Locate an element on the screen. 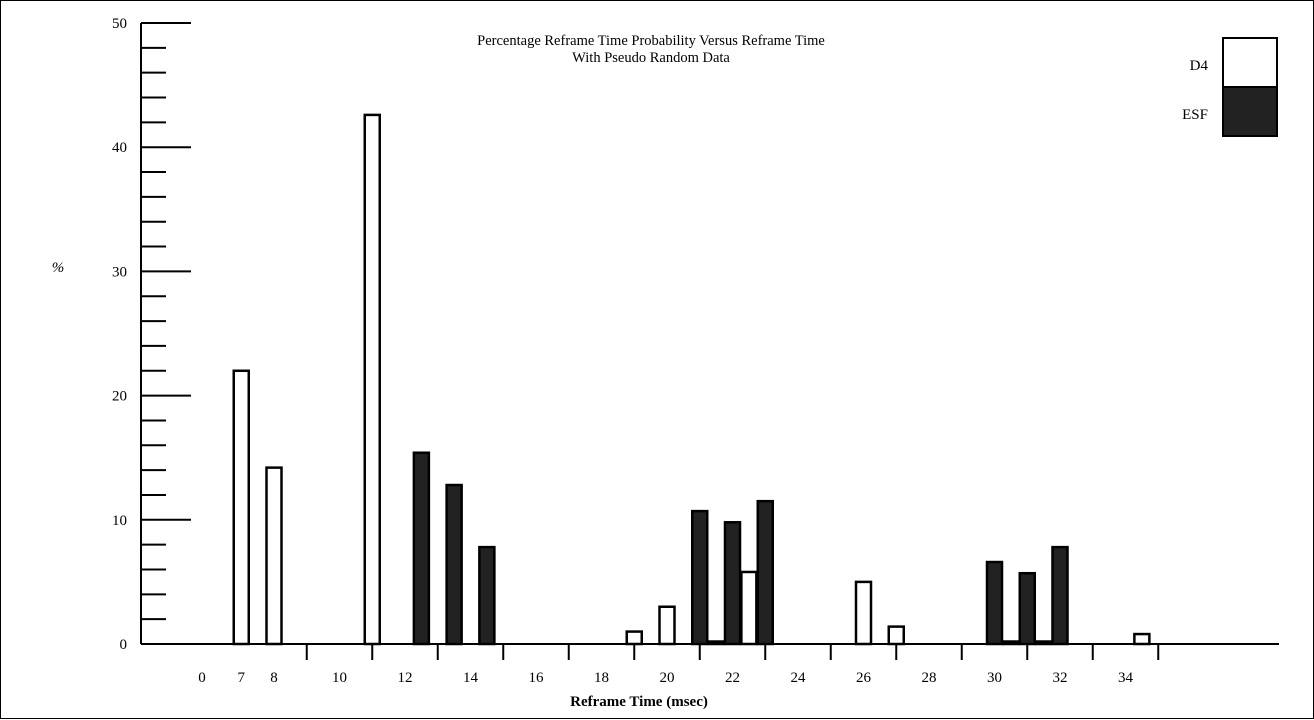 Image resolution: width=1314 pixels, height=720 pixels. legend-label-d4: D4 is located at coordinates (1199, 66).